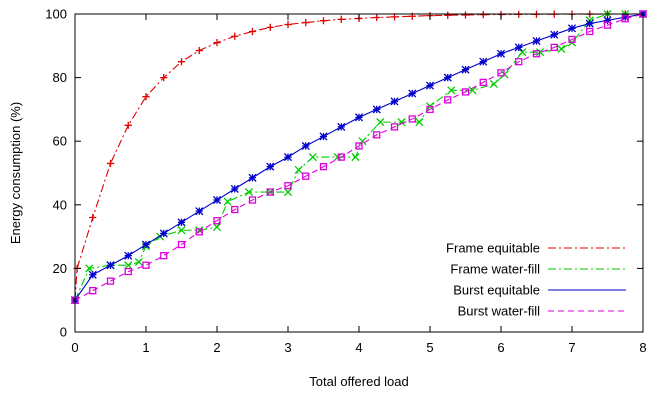  I want to click on legend-label: Burst equitable, so click(496, 290).